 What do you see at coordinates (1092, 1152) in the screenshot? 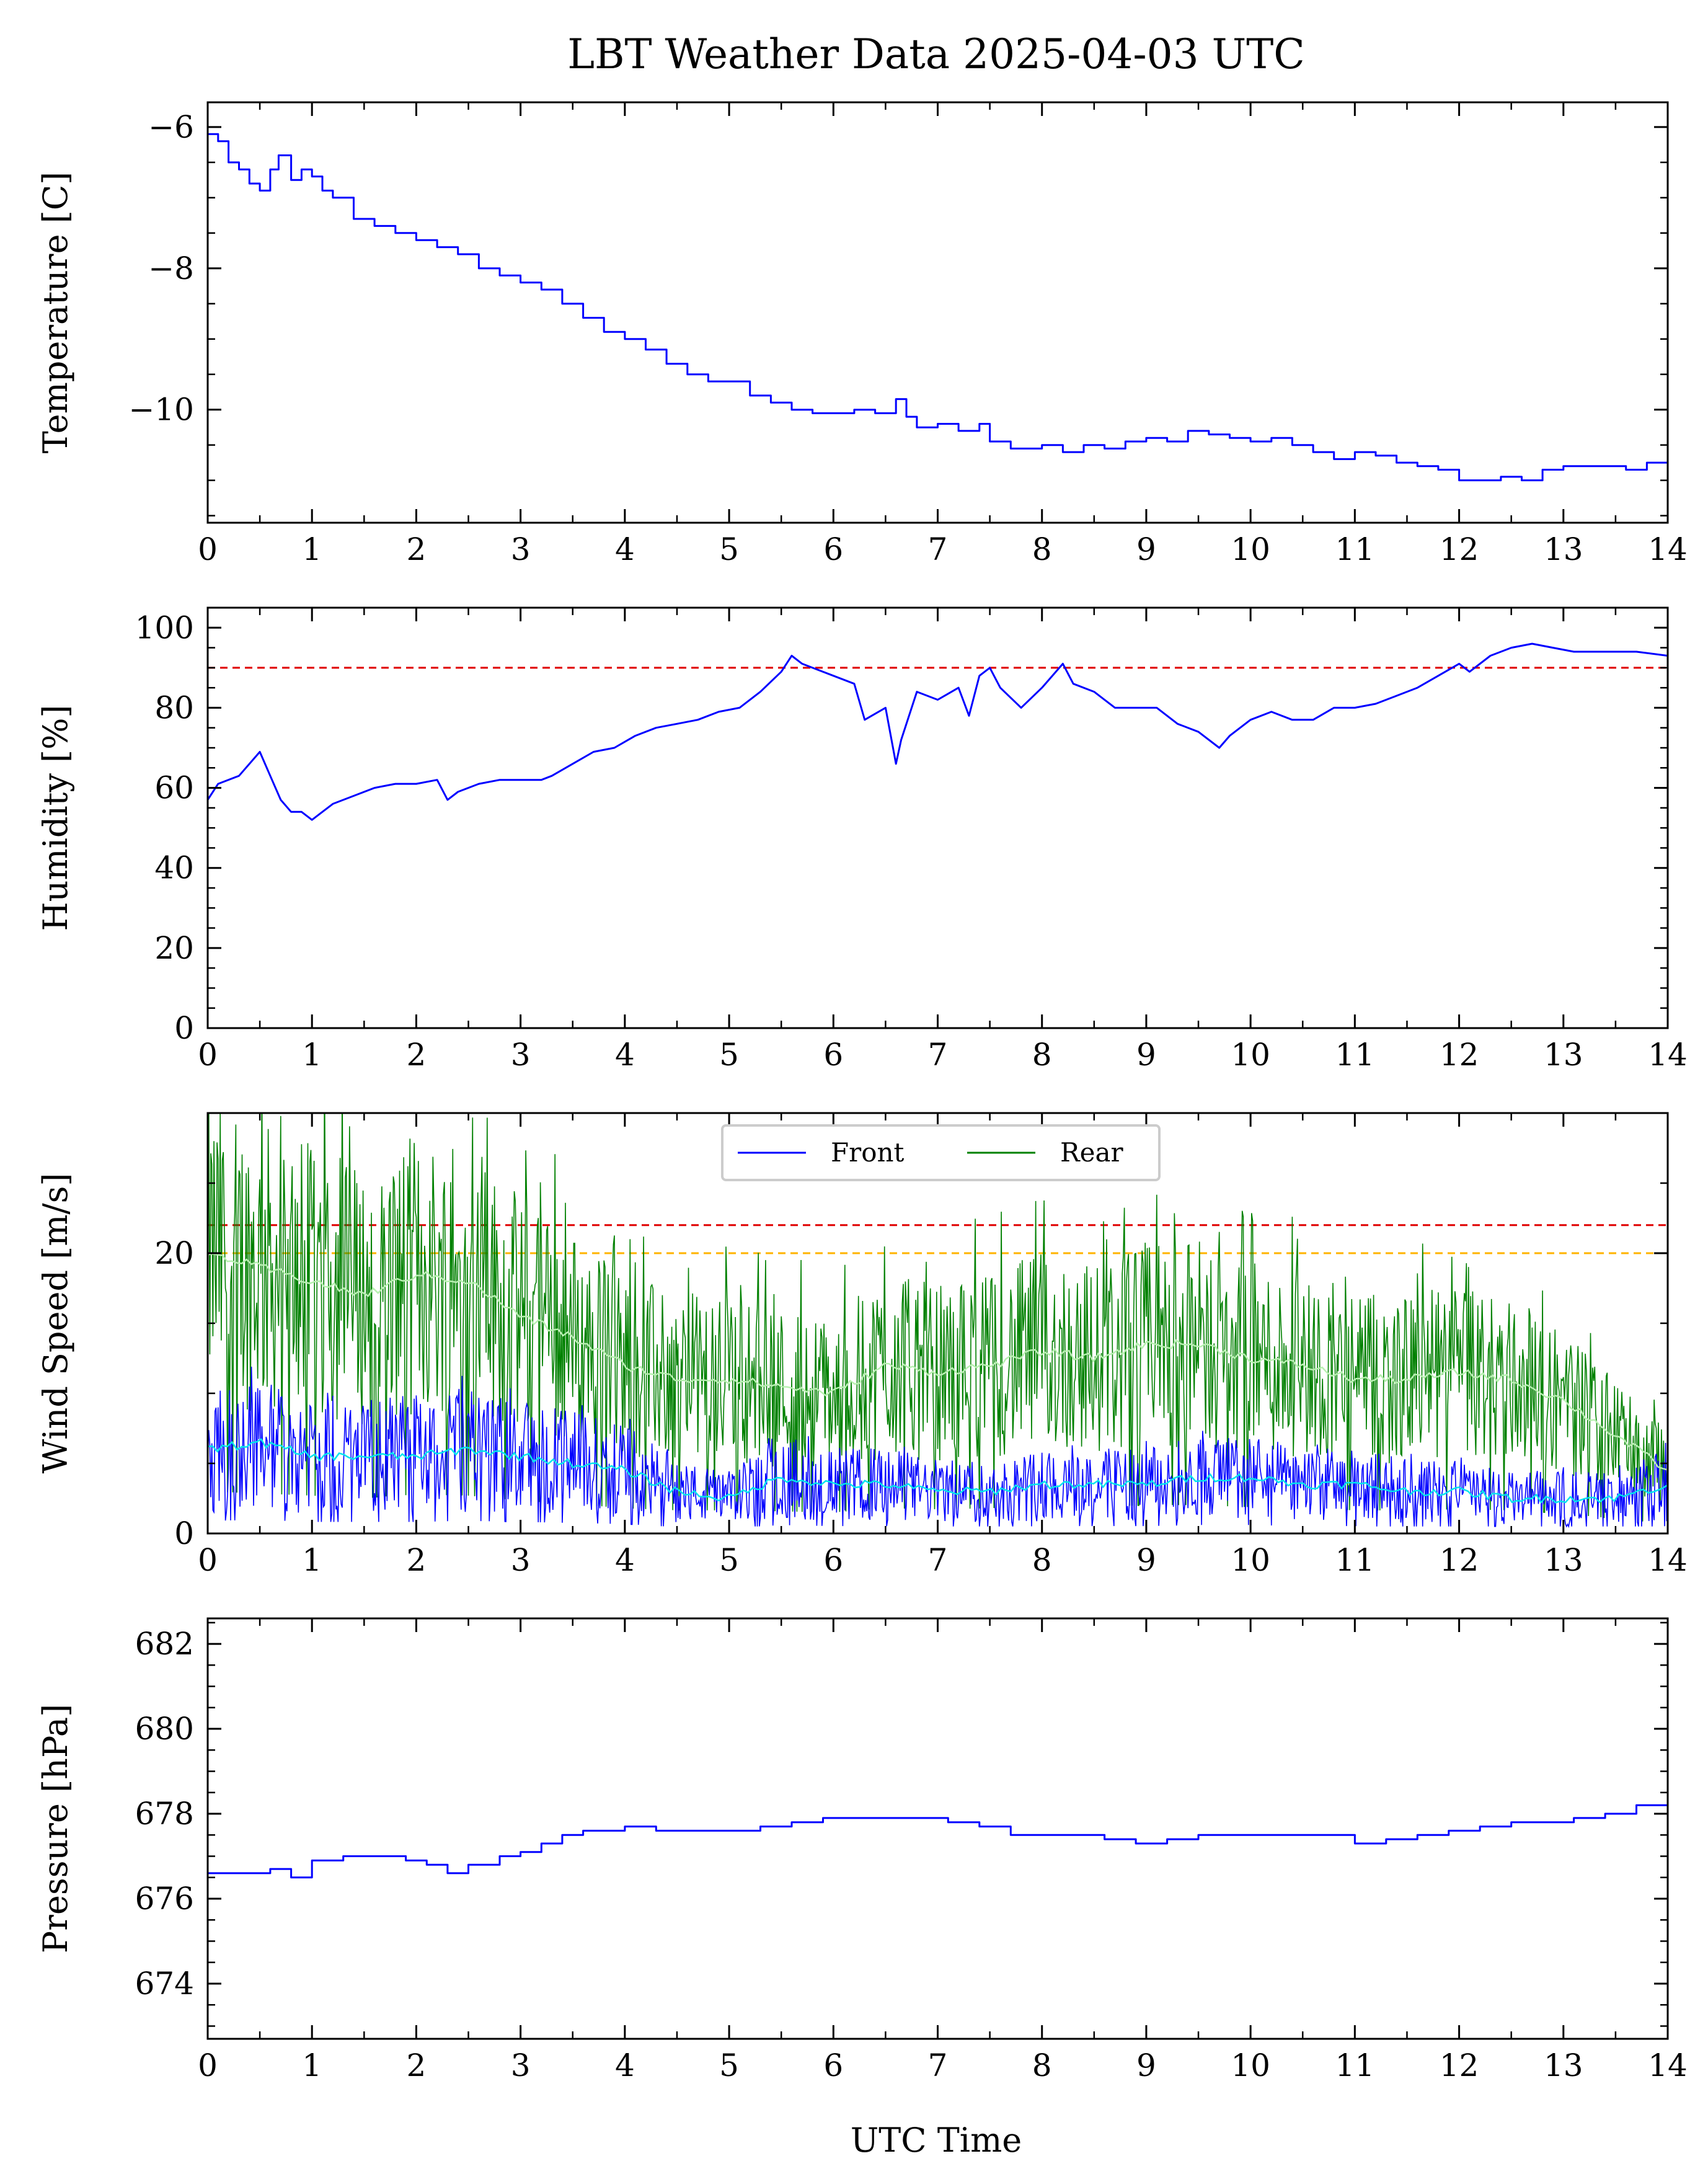
I see `legend-label-rear: Rear` at bounding box center [1092, 1152].